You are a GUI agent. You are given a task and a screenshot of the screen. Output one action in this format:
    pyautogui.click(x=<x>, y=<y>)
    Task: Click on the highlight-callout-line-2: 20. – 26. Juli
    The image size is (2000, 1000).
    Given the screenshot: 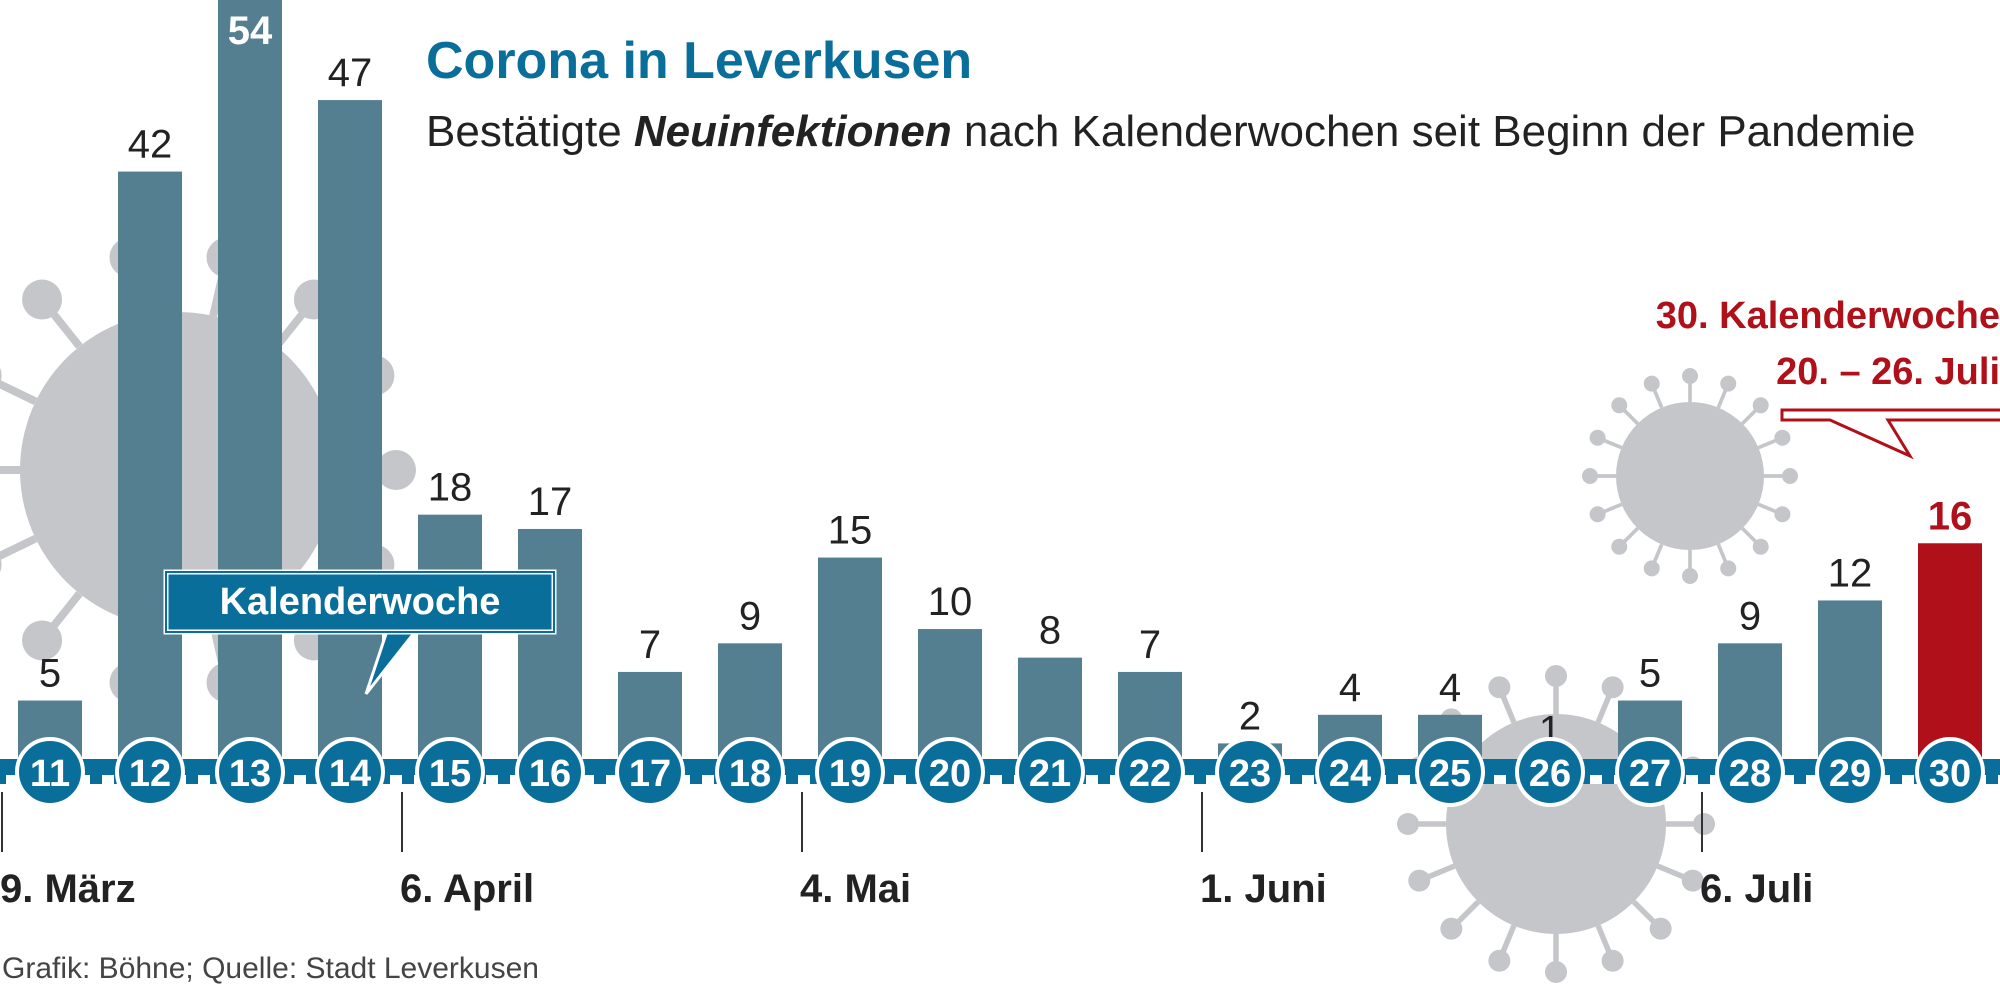 What is the action you would take?
    pyautogui.click(x=1888, y=372)
    